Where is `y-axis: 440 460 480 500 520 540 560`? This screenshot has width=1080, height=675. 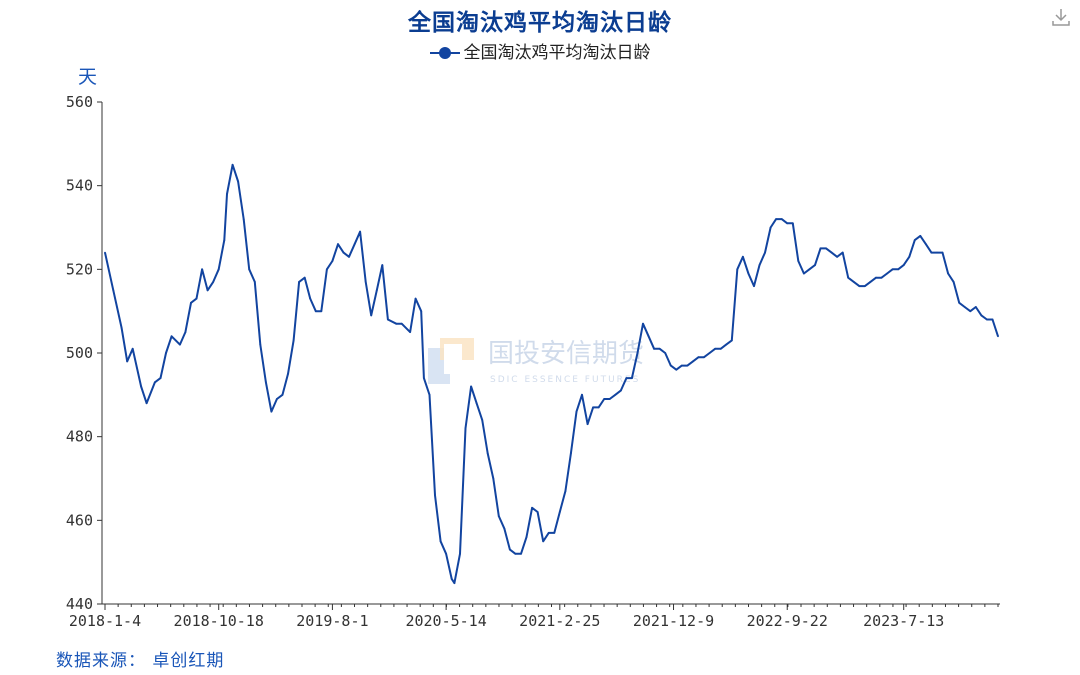
y-axis: 440 460 480 500 520 540 560 is located at coordinates (84, 353).